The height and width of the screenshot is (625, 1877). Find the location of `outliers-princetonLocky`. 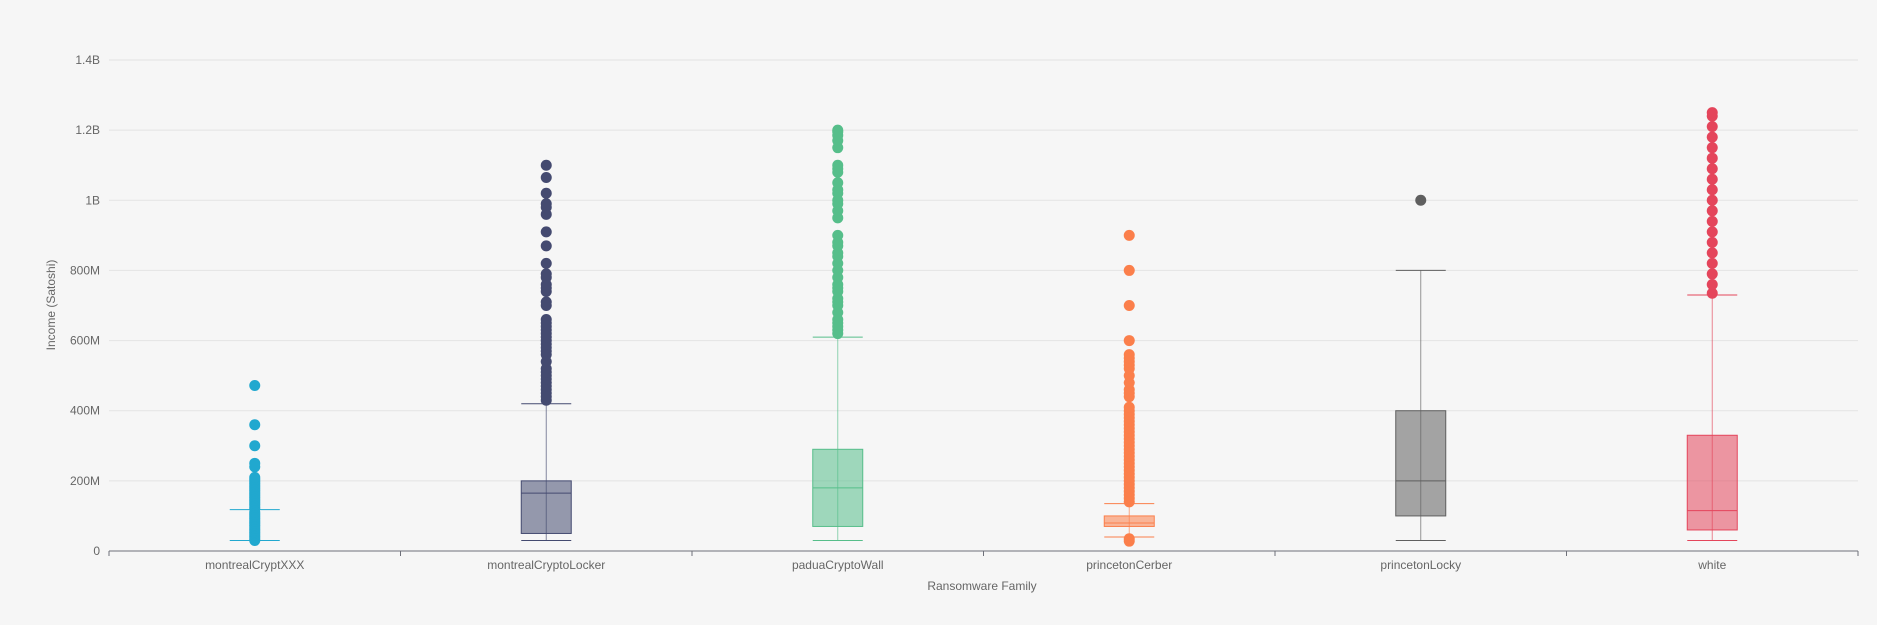

outliers-princetonLocky is located at coordinates (1421, 200).